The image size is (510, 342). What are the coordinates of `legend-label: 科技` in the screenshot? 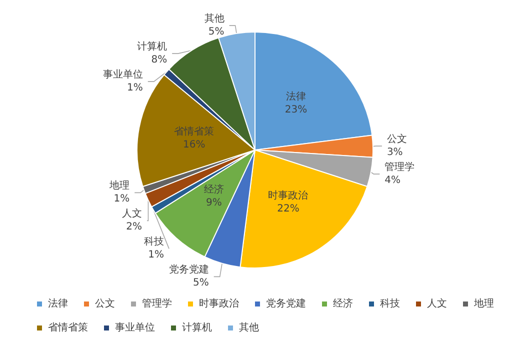 It's located at (390, 304).